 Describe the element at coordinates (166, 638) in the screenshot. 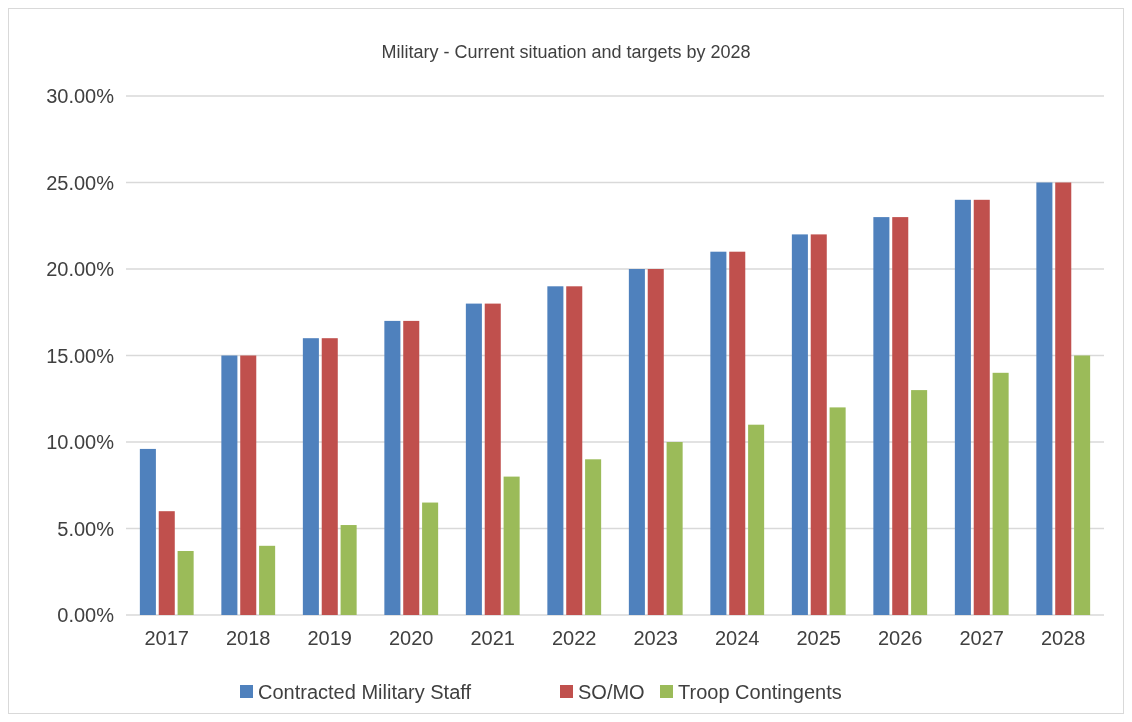

I see `x-tick-label: 2017` at that location.